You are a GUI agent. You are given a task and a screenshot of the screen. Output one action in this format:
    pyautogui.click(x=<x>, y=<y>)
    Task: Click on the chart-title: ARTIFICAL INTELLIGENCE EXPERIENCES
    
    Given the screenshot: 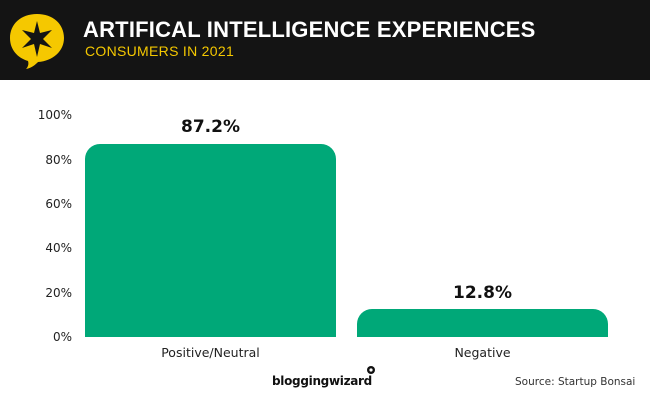 What is the action you would take?
    pyautogui.click(x=309, y=29)
    